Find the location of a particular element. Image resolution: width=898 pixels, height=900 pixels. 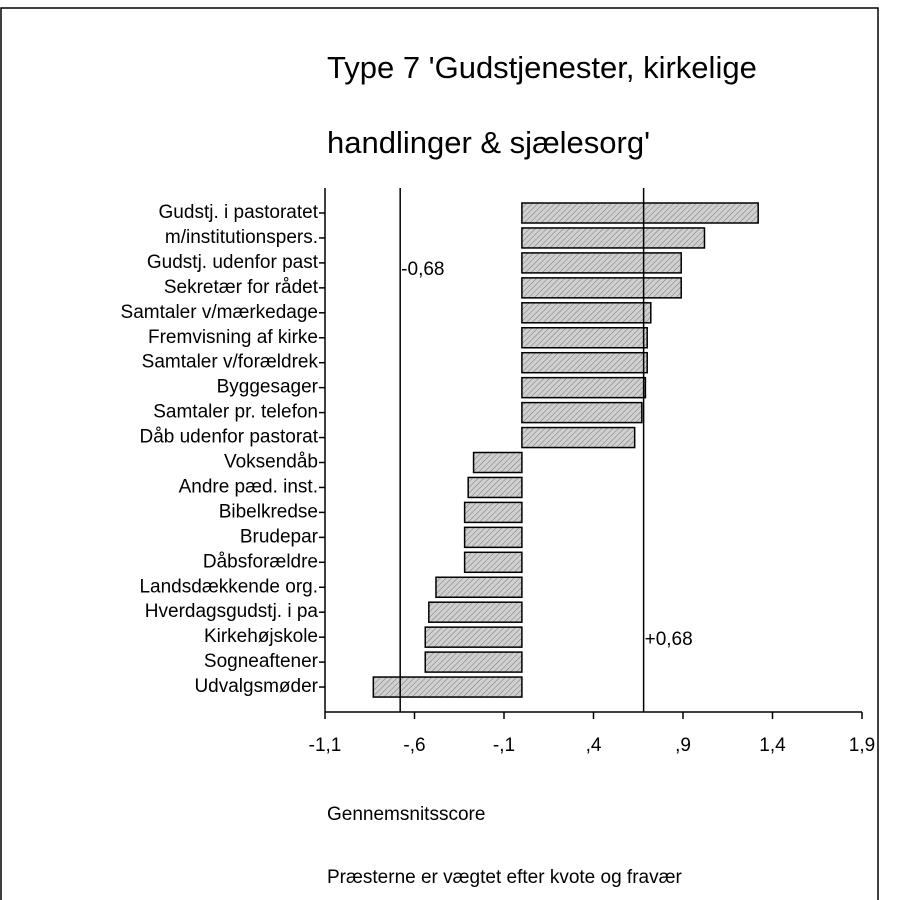

x-tick-label: -1,1 is located at coordinates (325, 745).